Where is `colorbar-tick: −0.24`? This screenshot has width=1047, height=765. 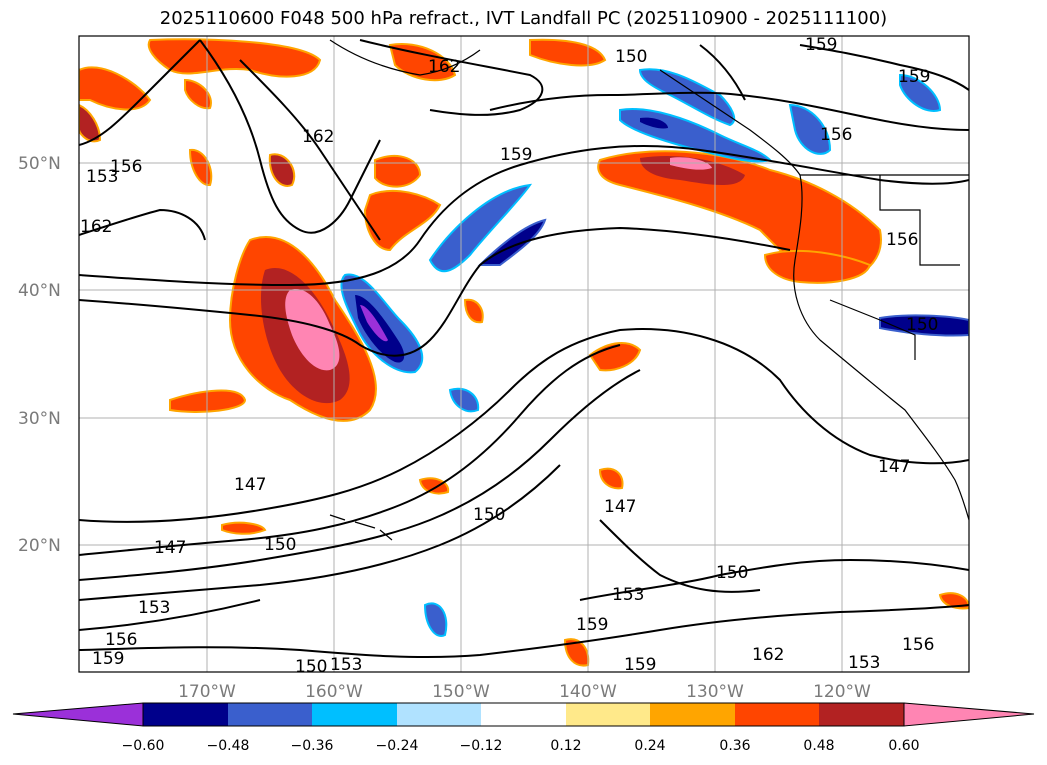 colorbar-tick: −0.24 is located at coordinates (397, 746).